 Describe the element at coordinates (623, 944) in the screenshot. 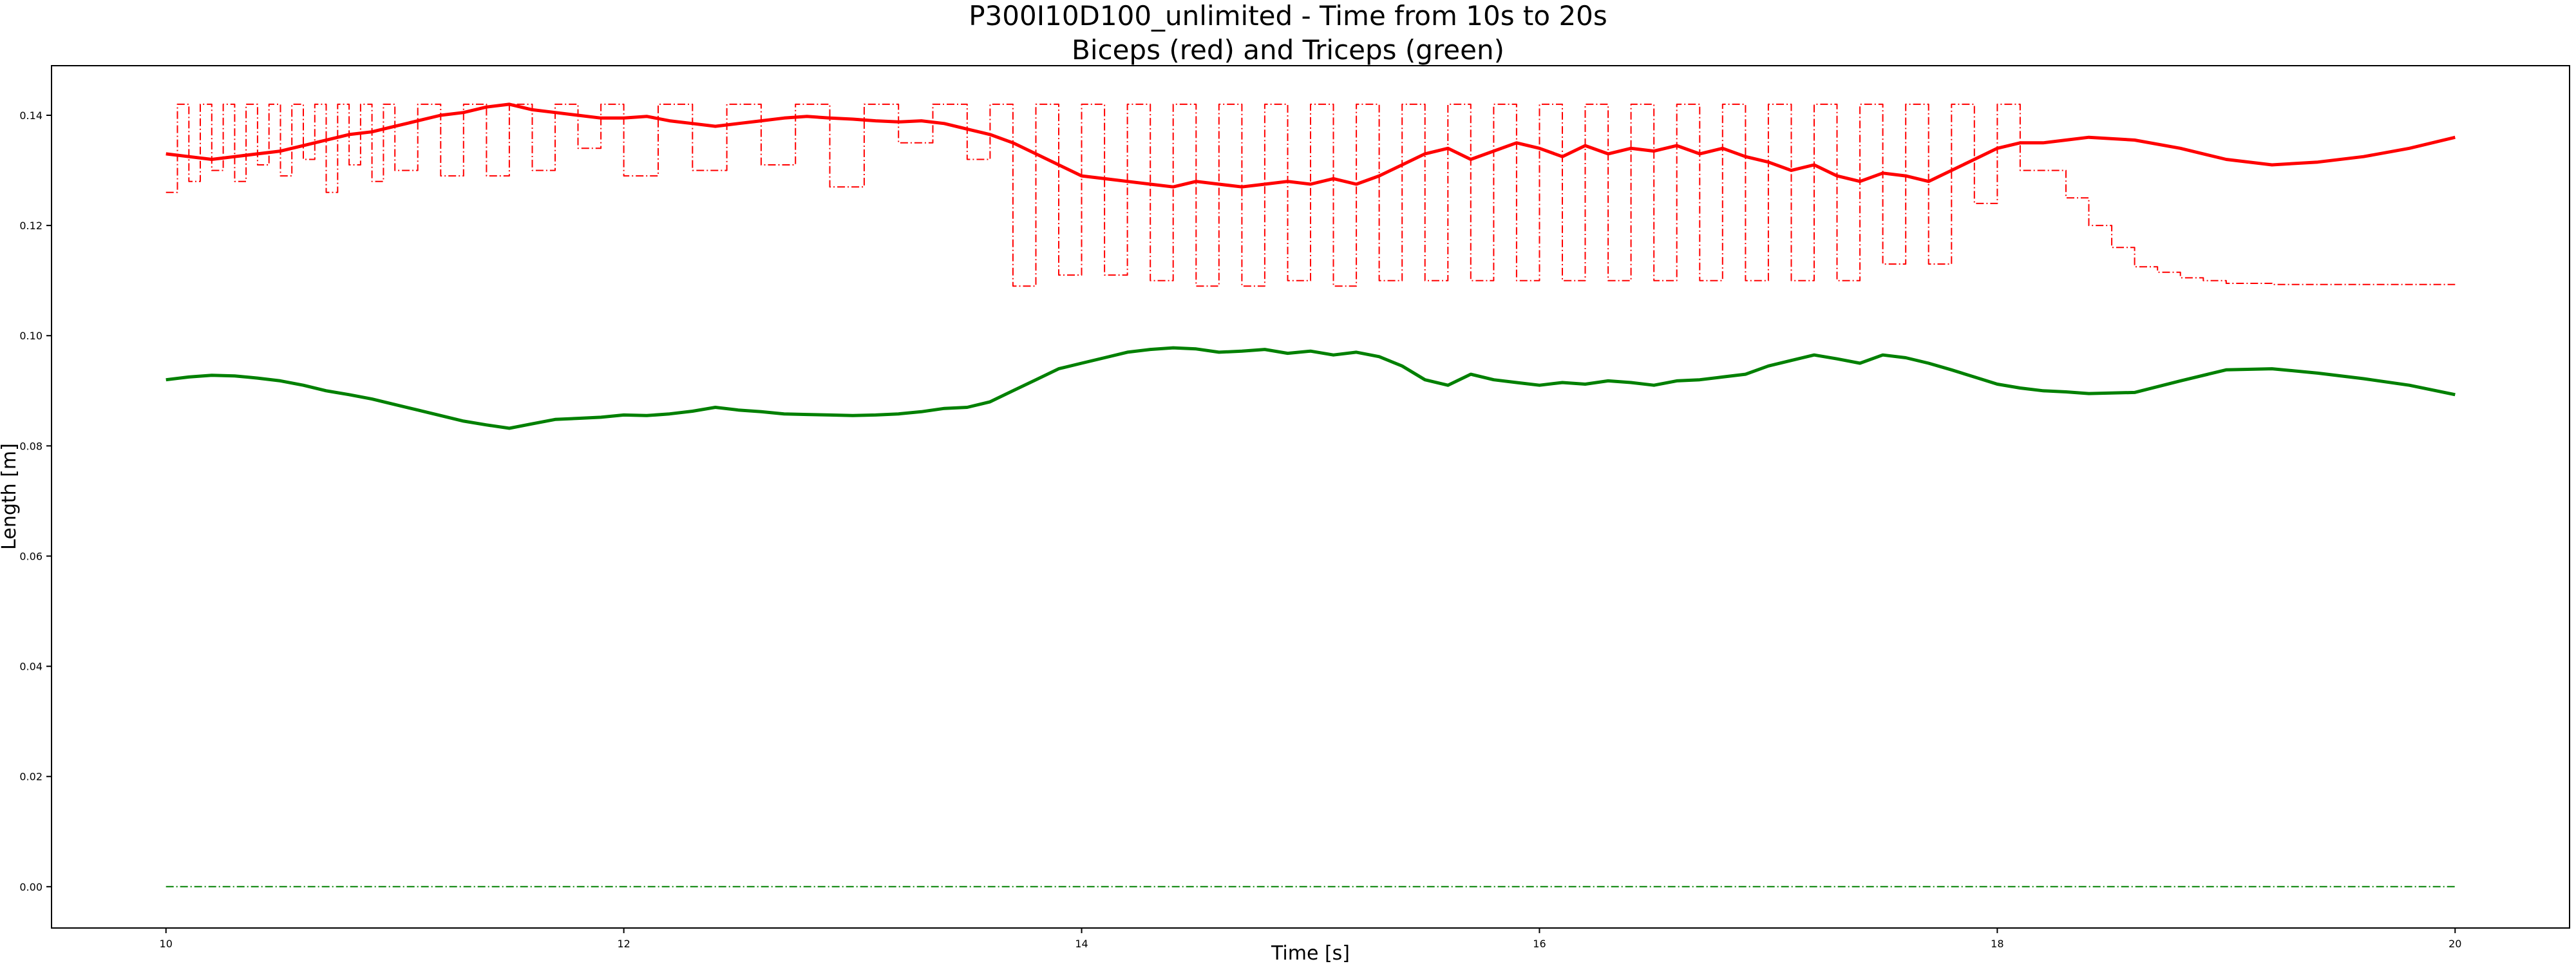

I see `x-tick-label: 12` at that location.